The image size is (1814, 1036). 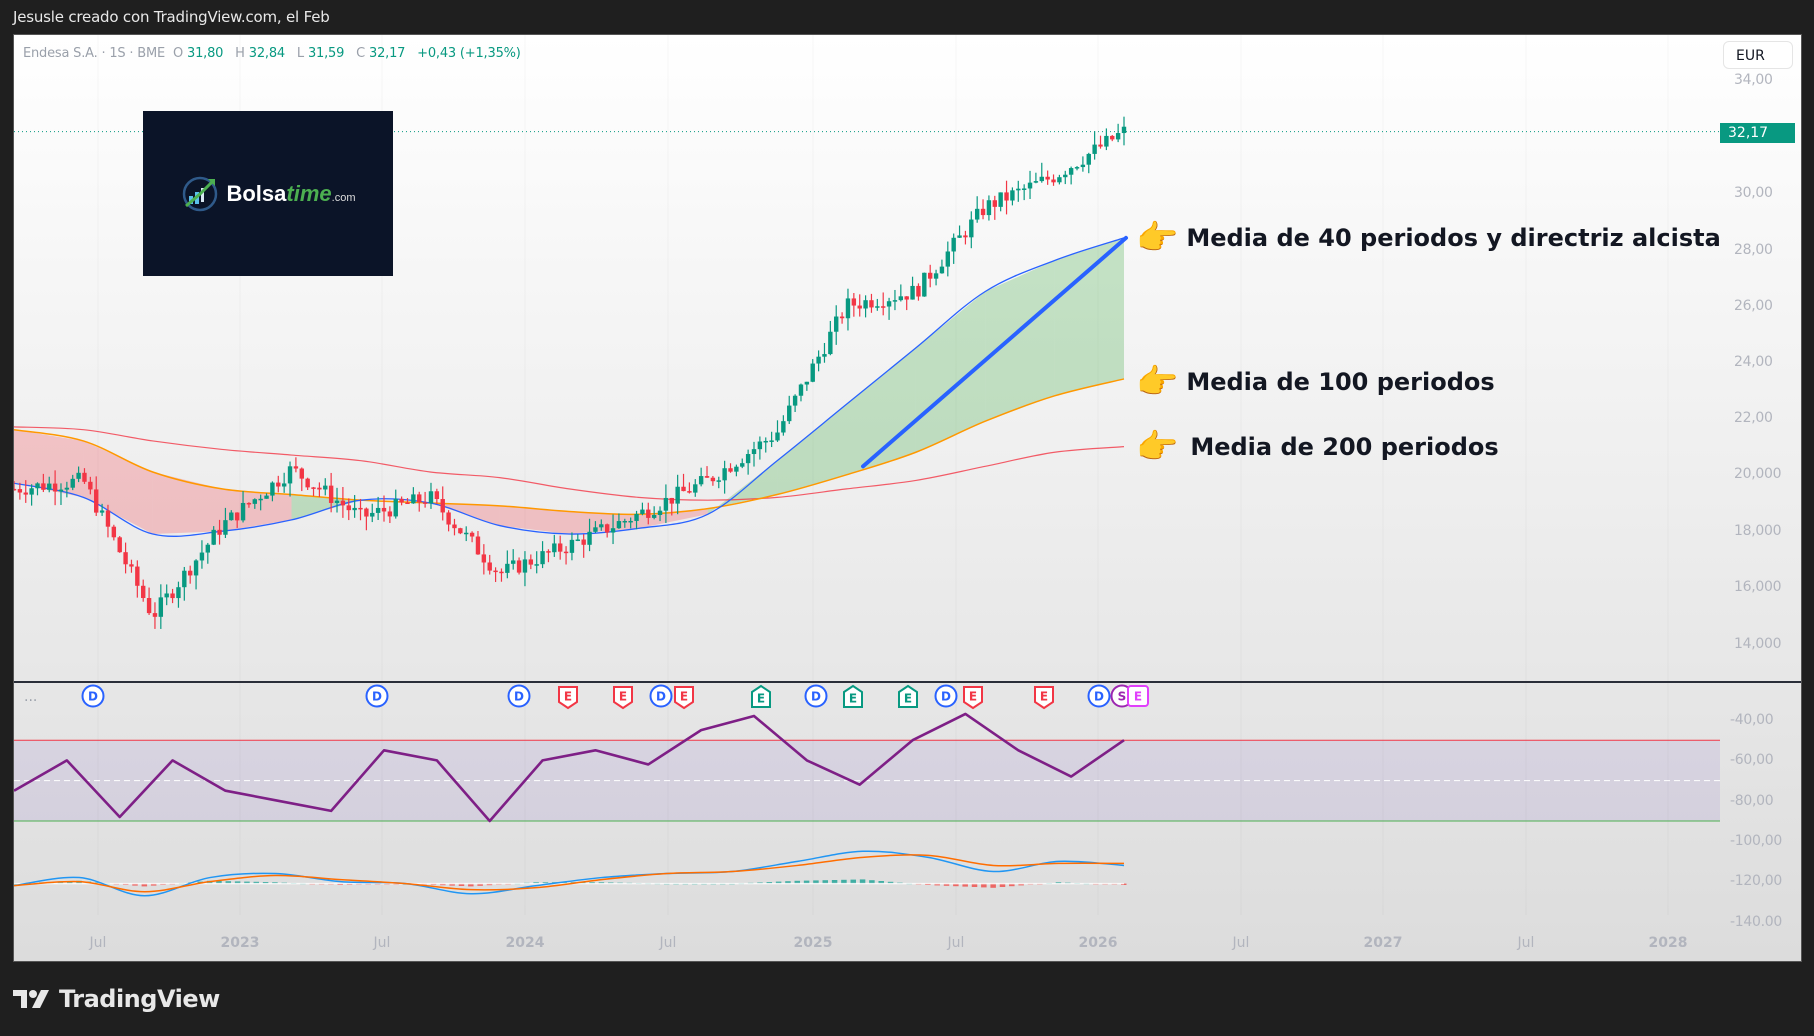 What do you see at coordinates (1383, 943) in the screenshot?
I see `time-tick: 2027` at bounding box center [1383, 943].